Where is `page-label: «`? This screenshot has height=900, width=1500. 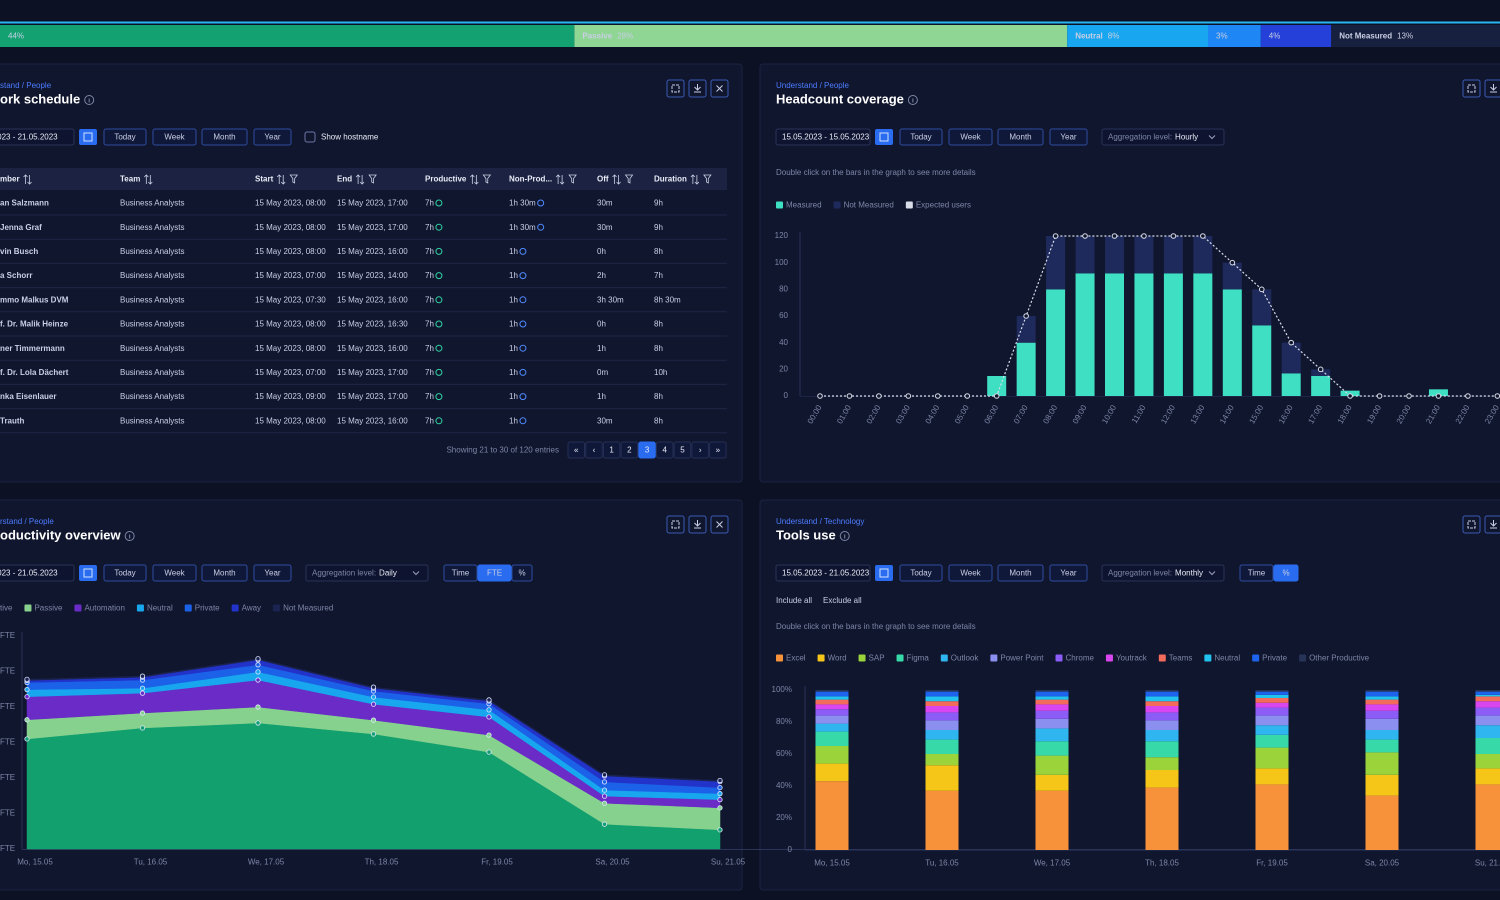 page-label: « is located at coordinates (576, 450).